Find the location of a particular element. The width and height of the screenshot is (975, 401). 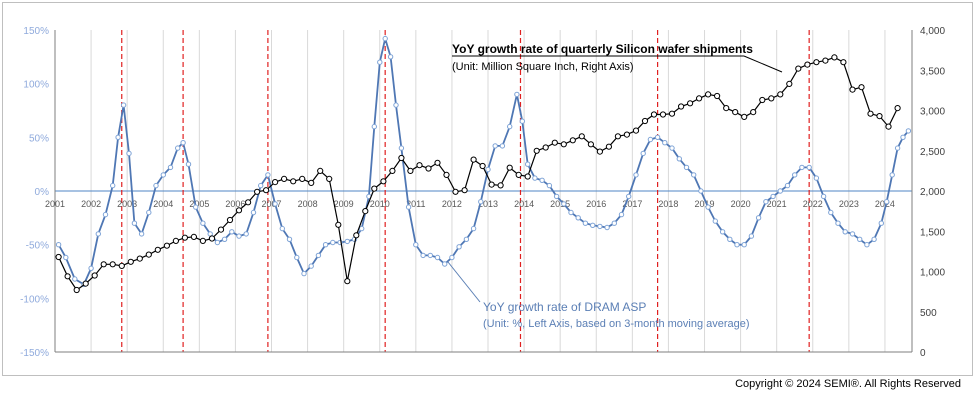

x-tick-label: 2019 is located at coordinates (705, 204).